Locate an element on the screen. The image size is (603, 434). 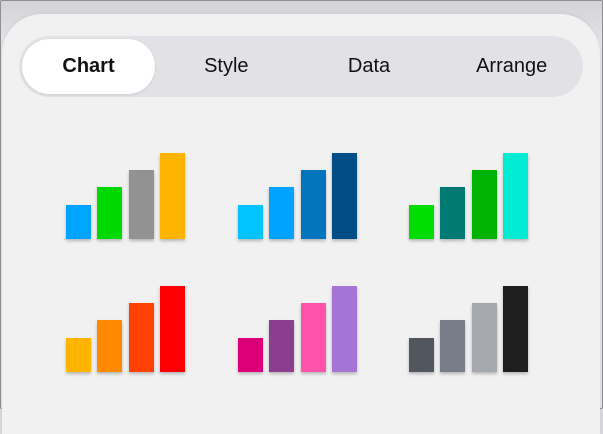
tab-data: Data is located at coordinates (369, 66).